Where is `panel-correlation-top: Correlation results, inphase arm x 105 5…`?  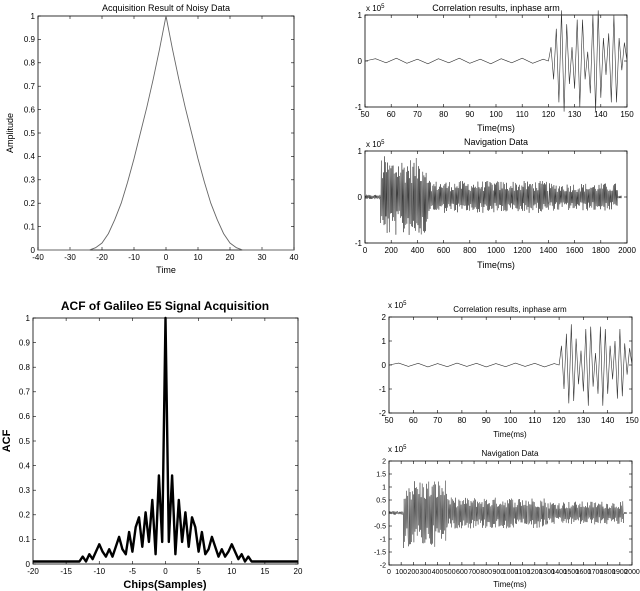
panel-correlation-top: Correlation results, inphase arm x 105 5… is located at coordinates (494, 68).